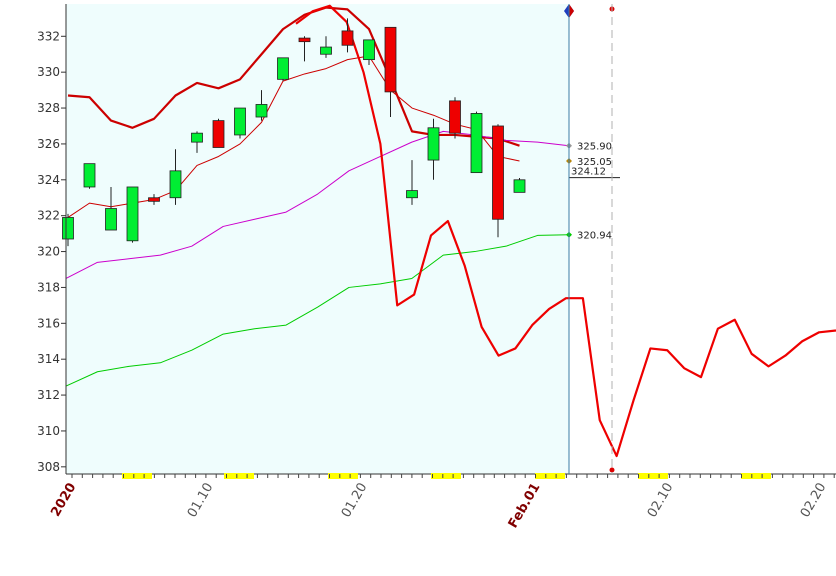 This screenshot has width=836, height=576. I want to click on x-tick-label: 2020, so click(63, 500).